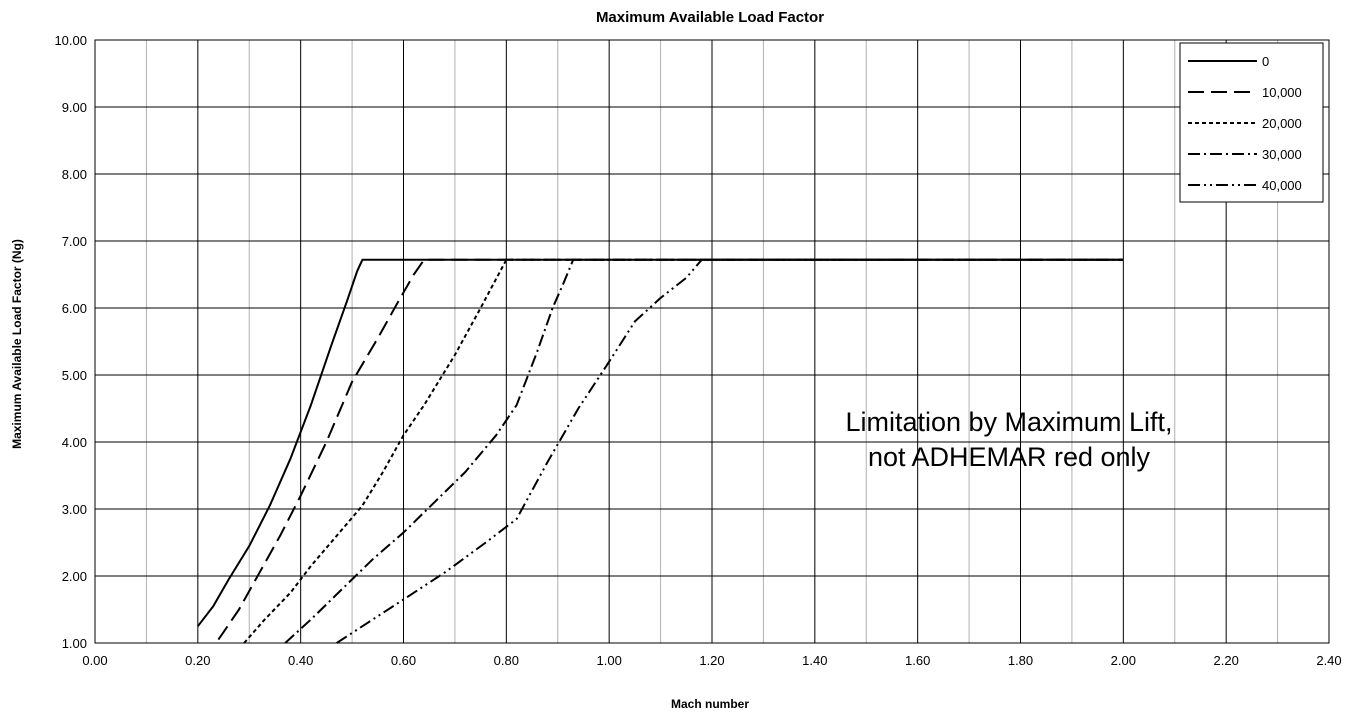 This screenshot has height=716, width=1366. I want to click on x-tick-label: 1.40, so click(814, 660).